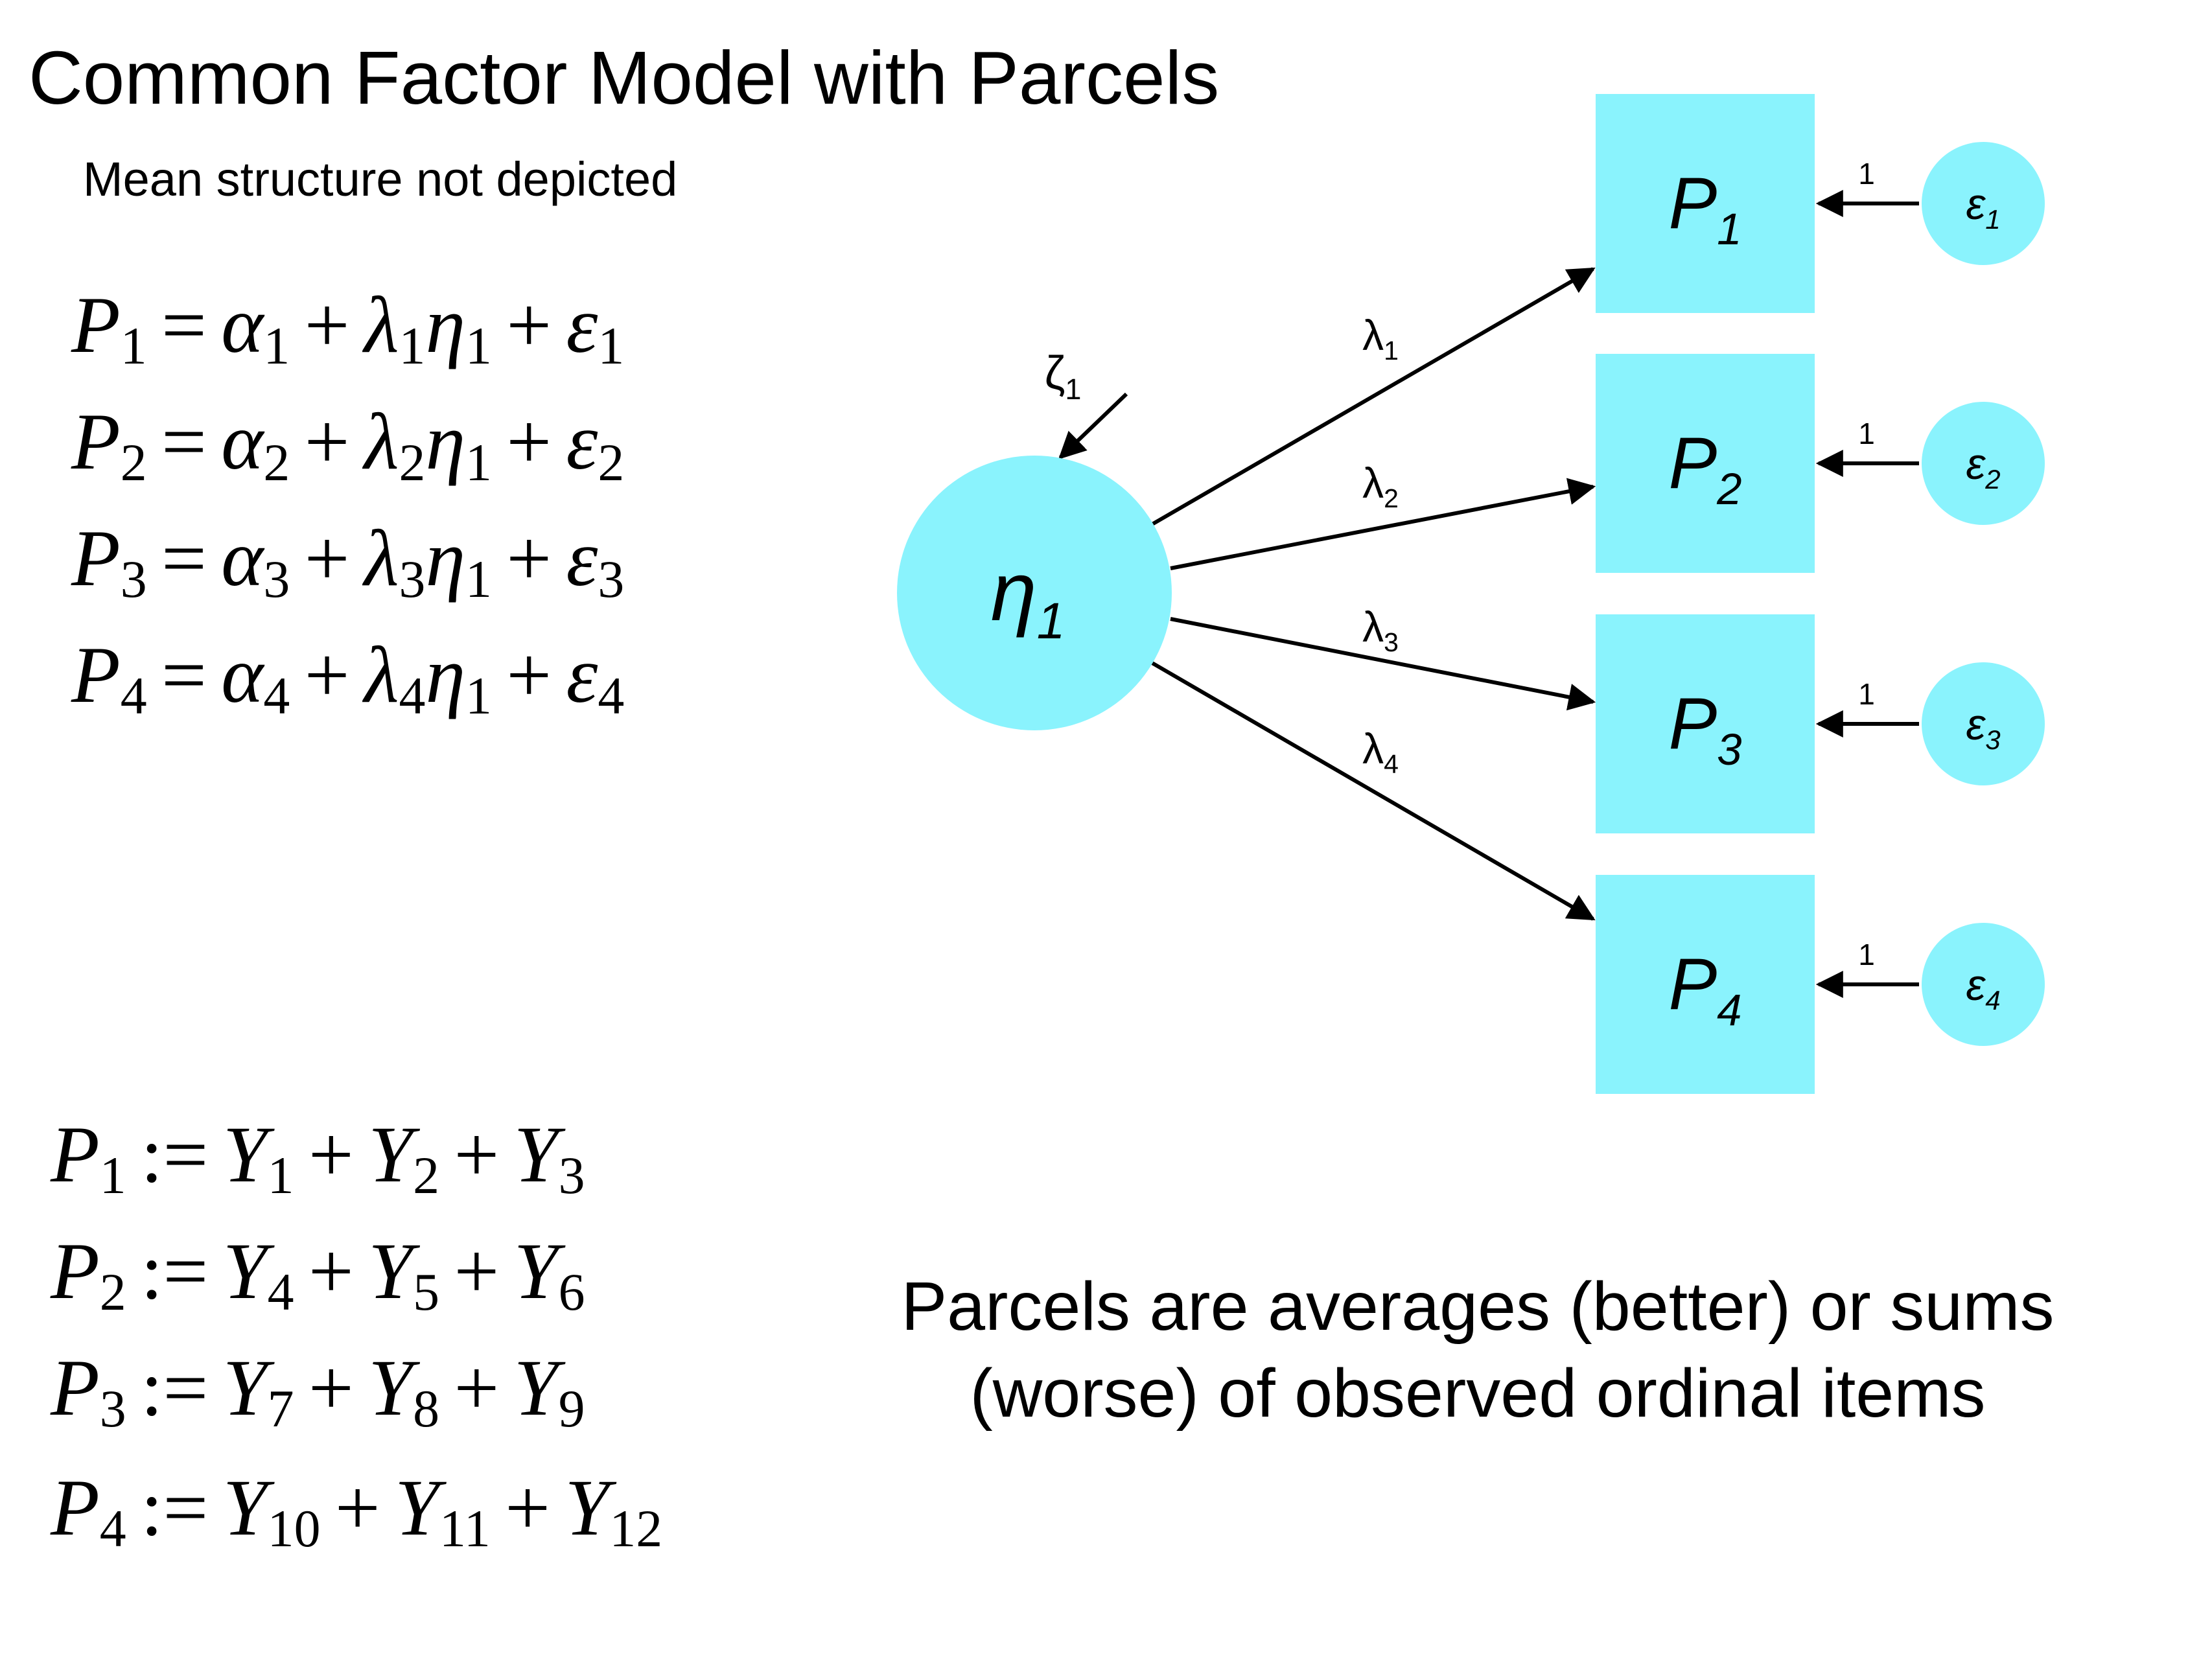 Image resolution: width=2212 pixels, height=1659 pixels. I want to click on parcel-definition: P1:= Y1 + Y2 + Y3, so click(318, 1158).